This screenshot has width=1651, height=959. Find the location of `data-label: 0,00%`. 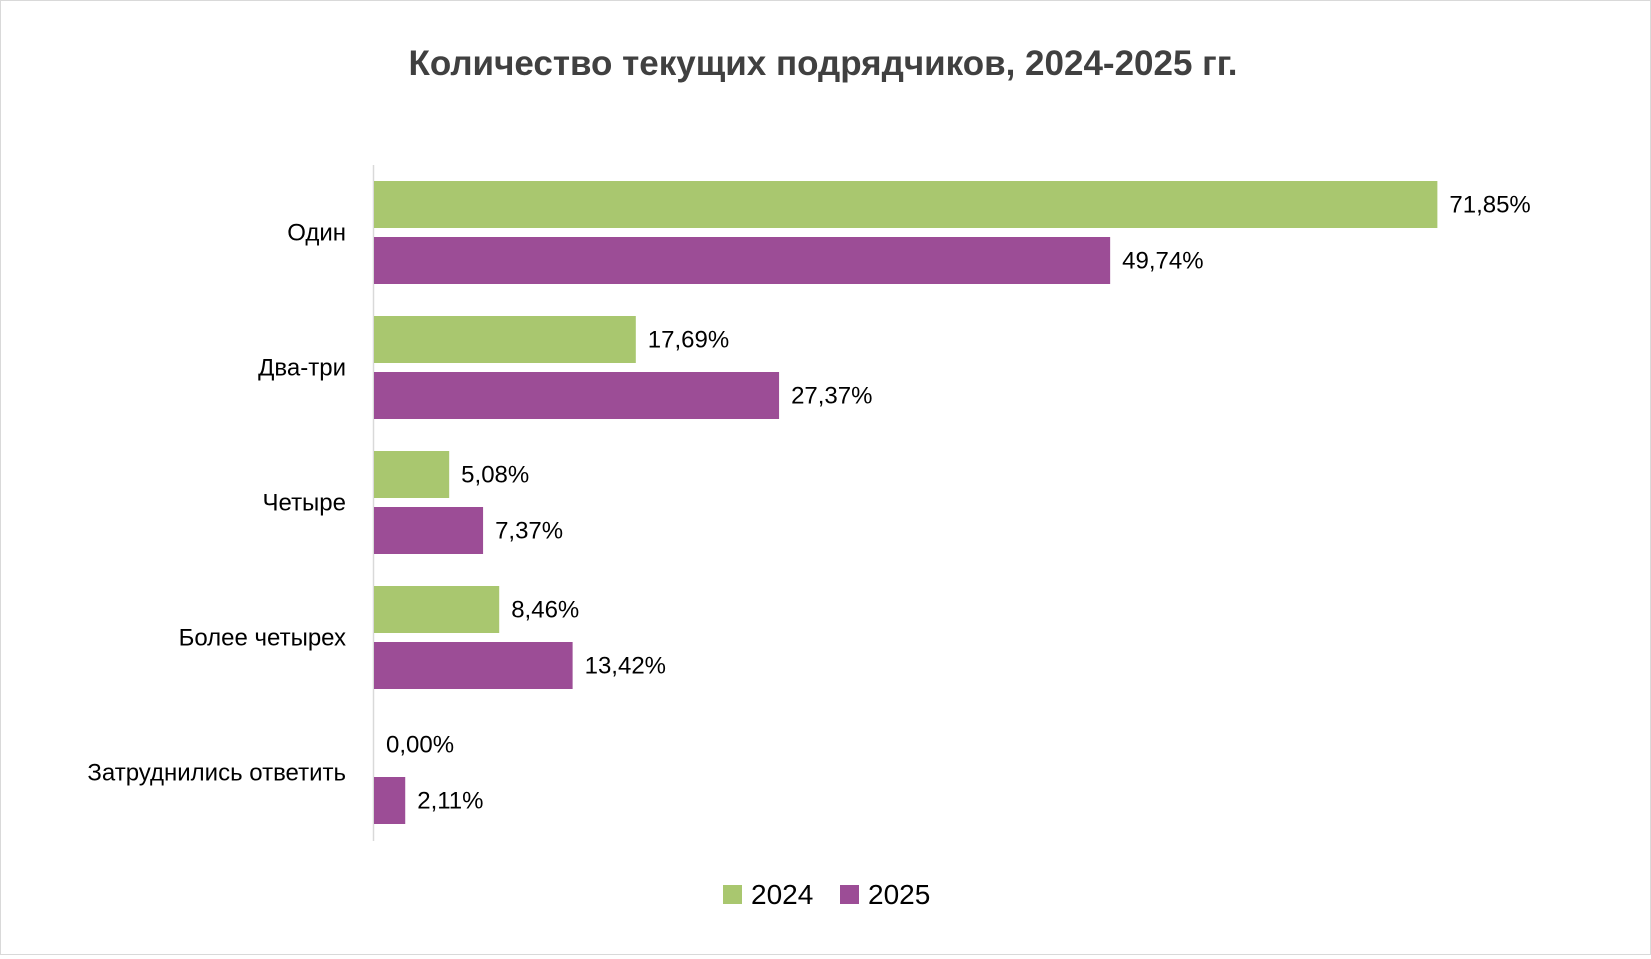

data-label: 0,00% is located at coordinates (420, 745).